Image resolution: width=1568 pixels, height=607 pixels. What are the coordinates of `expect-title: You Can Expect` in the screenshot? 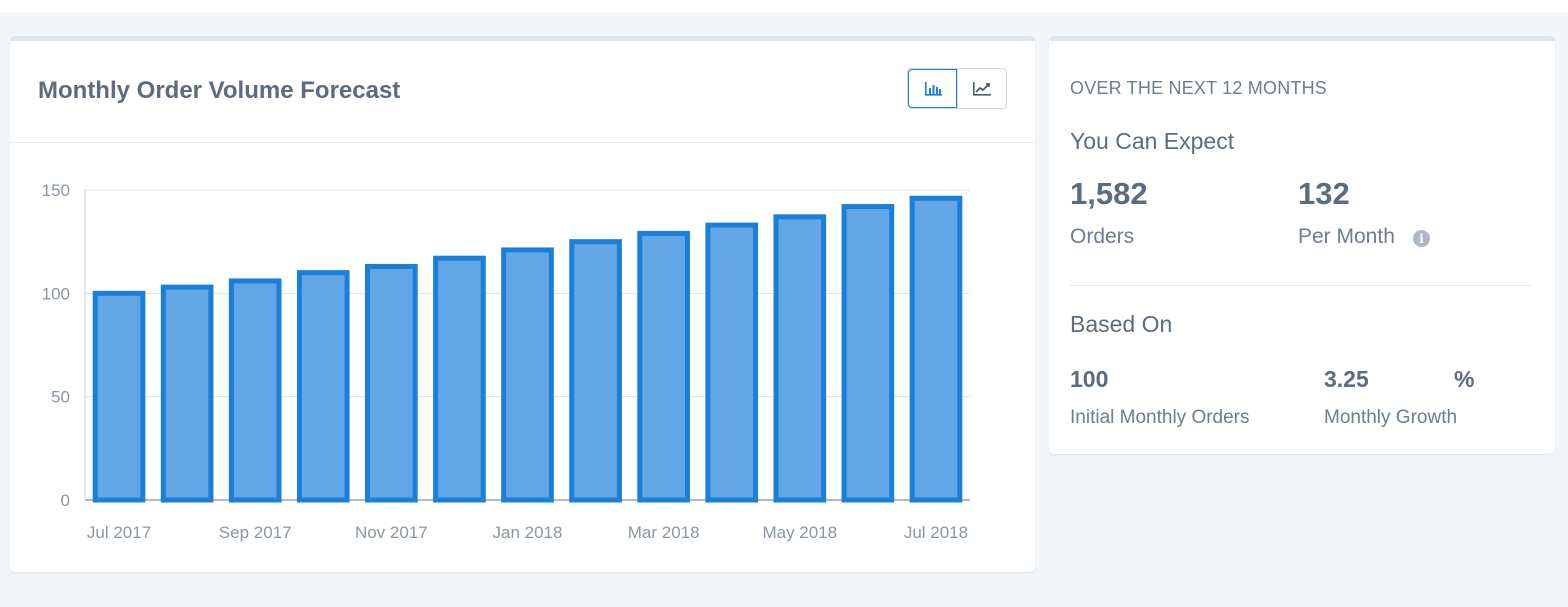 It's located at (1152, 141).